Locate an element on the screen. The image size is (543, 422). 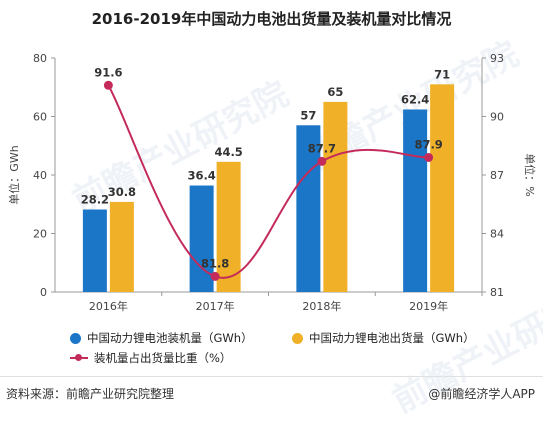
shipment-swatch is located at coordinates (297, 338).